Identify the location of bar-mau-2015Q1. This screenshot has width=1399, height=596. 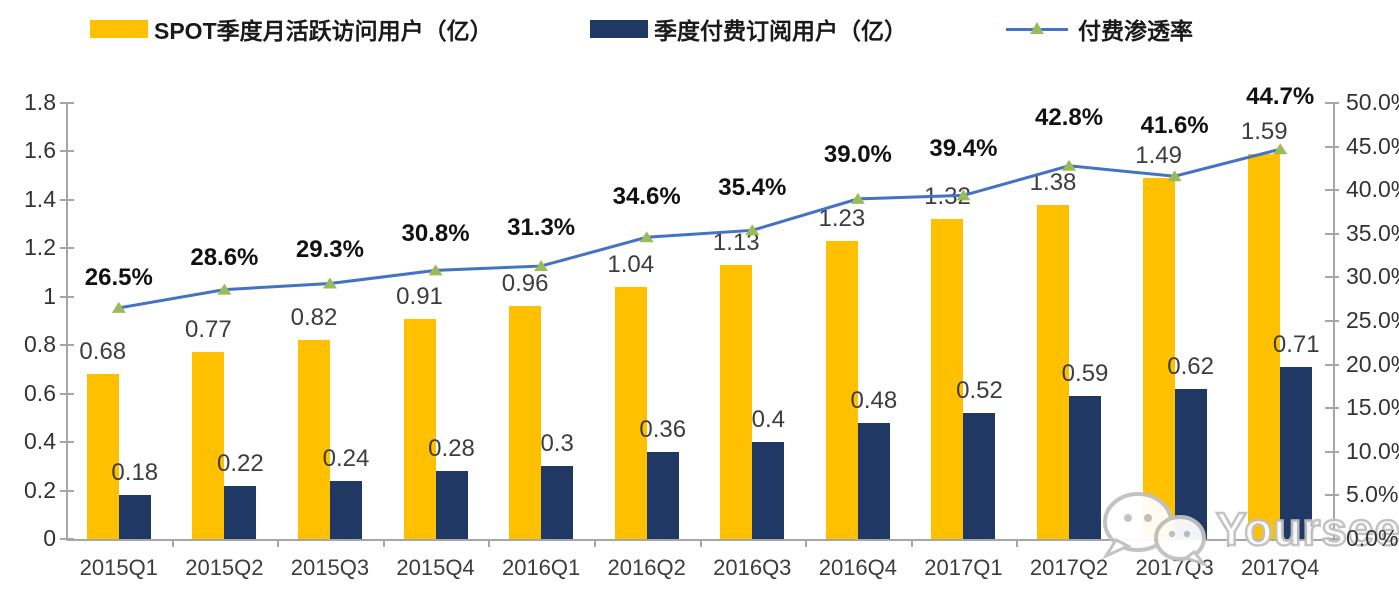
(102, 456).